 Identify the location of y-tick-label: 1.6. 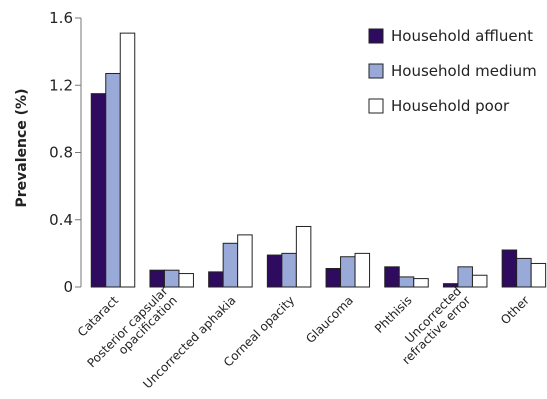
(61, 18).